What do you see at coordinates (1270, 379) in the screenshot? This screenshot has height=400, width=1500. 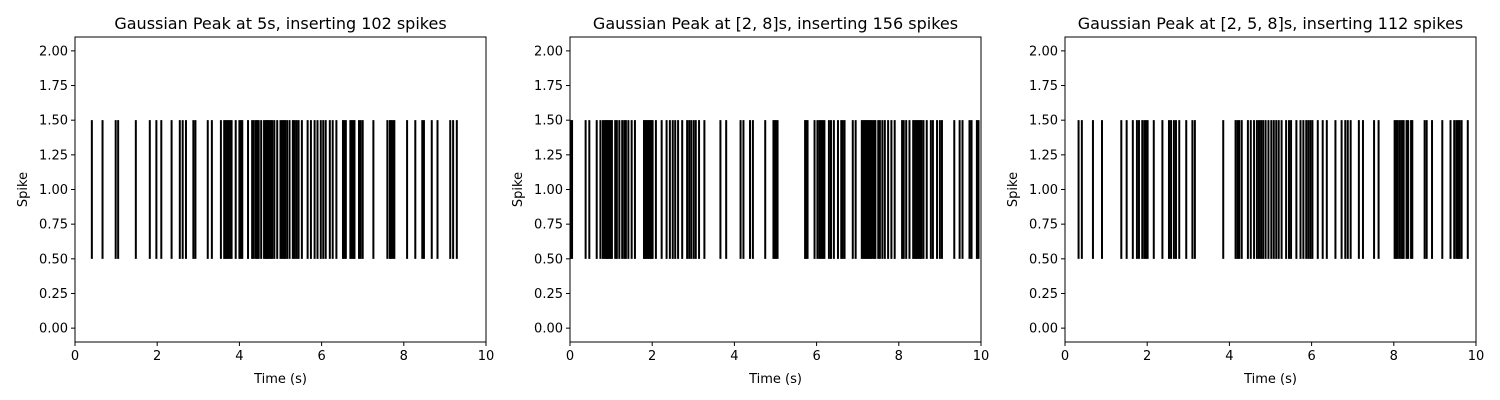 I see `subplot-3-xlabel: Time (s)` at bounding box center [1270, 379].